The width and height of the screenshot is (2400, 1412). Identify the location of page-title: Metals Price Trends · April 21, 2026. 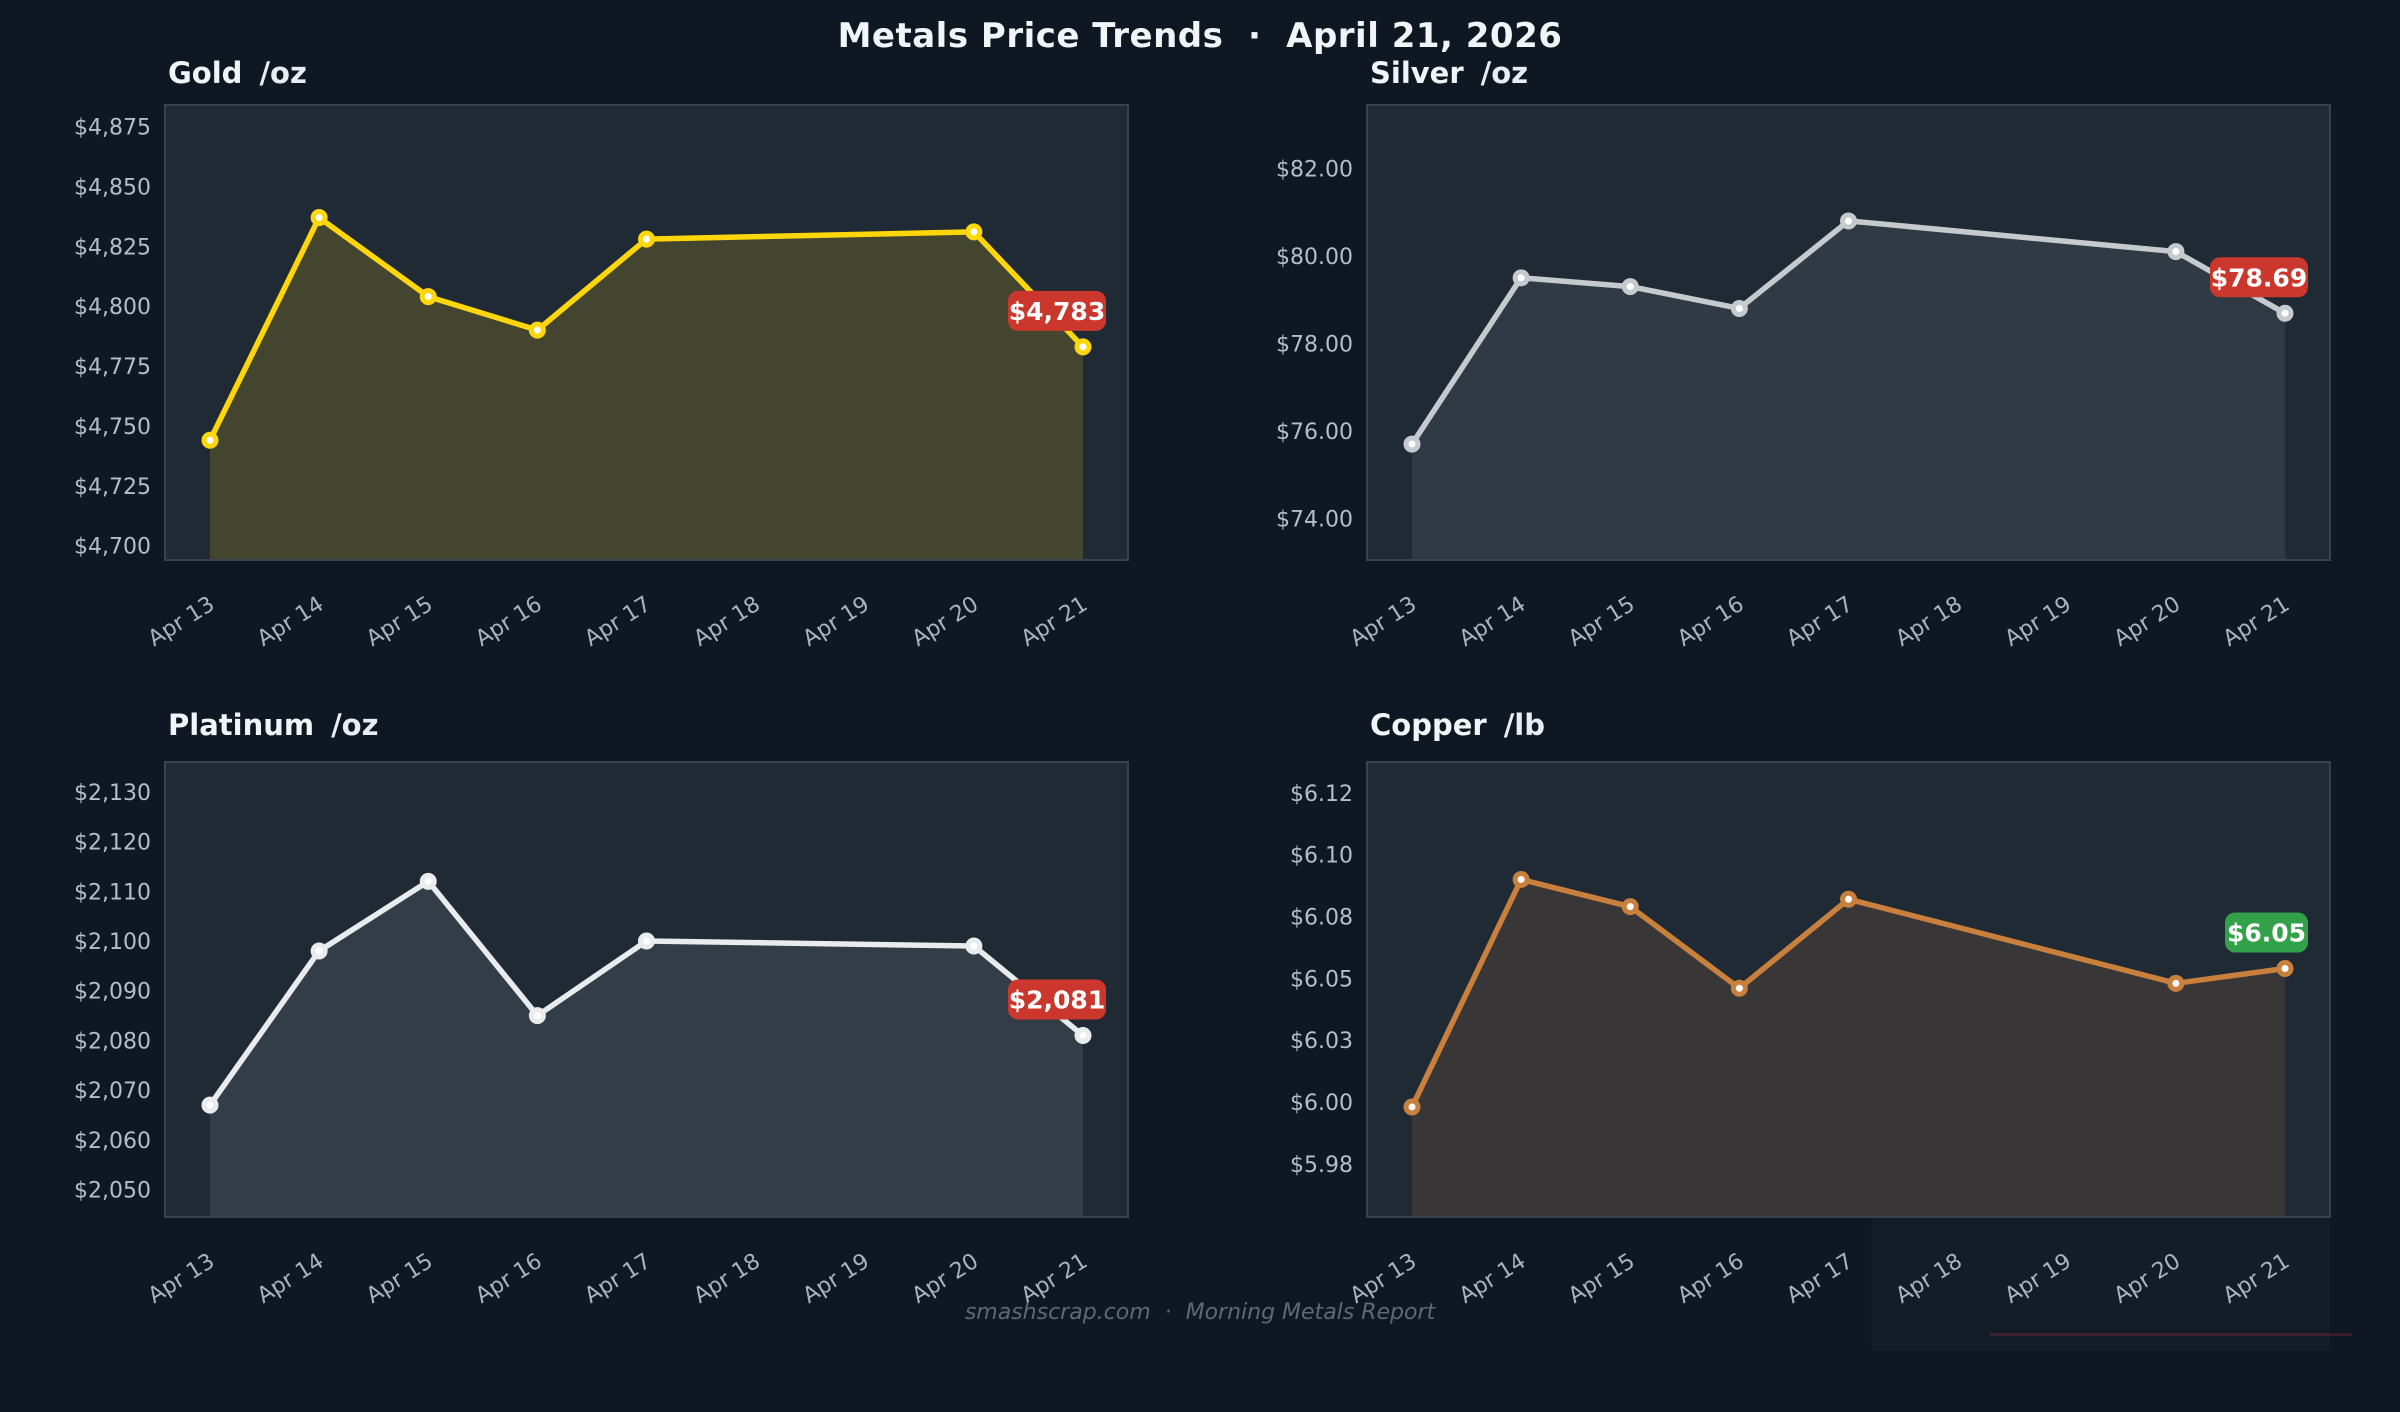
(1200, 36).